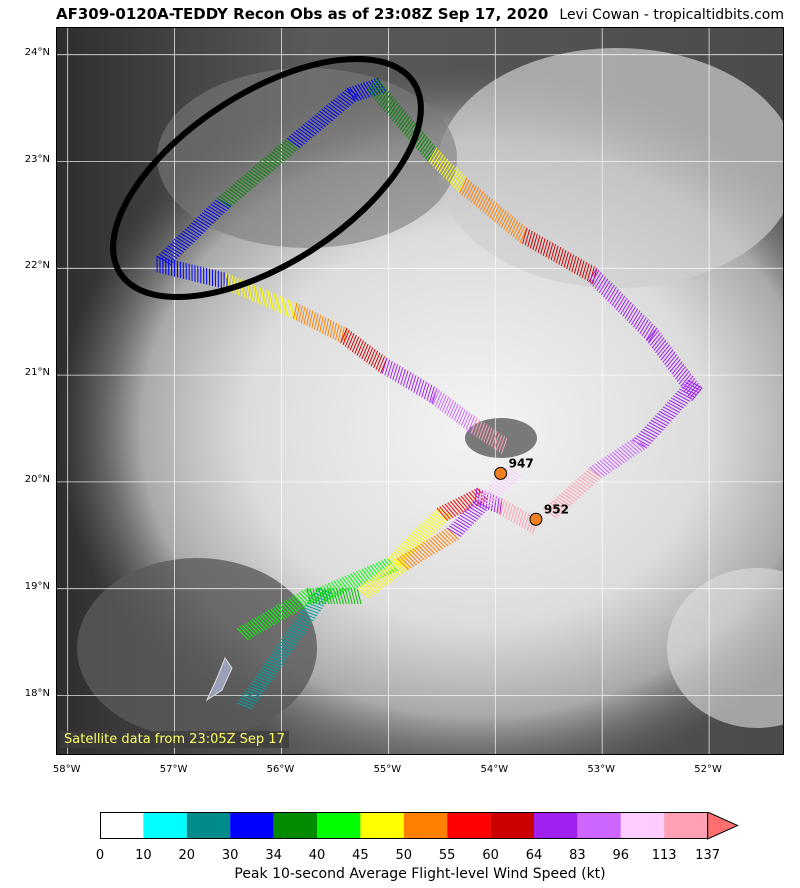  What do you see at coordinates (387, 769) in the screenshot?
I see `lon-tick-label: 55°W` at bounding box center [387, 769].